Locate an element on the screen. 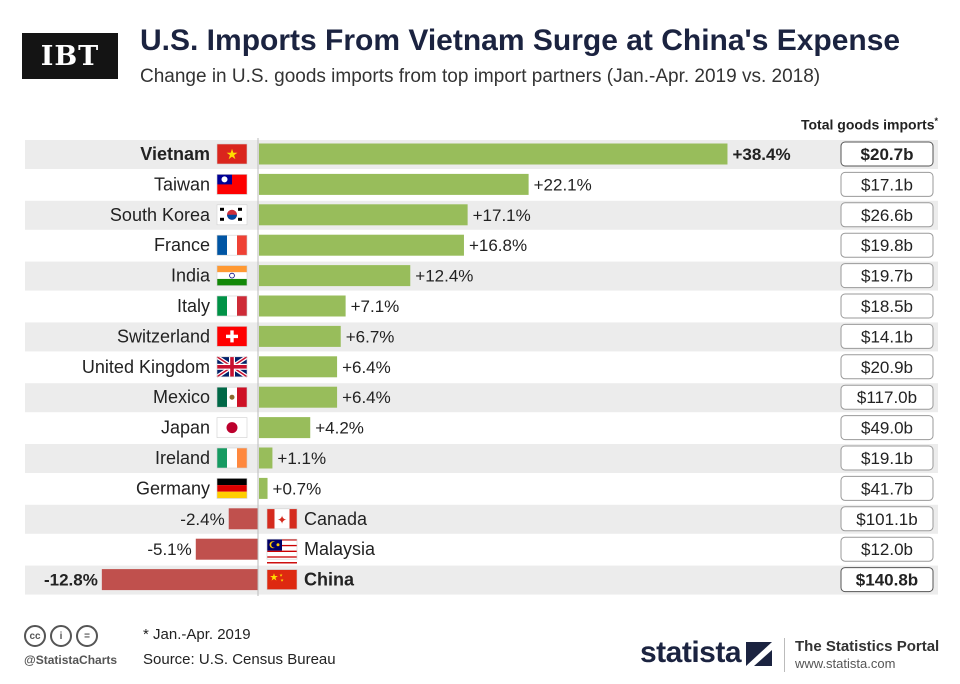 Image resolution: width=960 pixels, height=684 pixels. value-label: +17.1% is located at coordinates (502, 215).